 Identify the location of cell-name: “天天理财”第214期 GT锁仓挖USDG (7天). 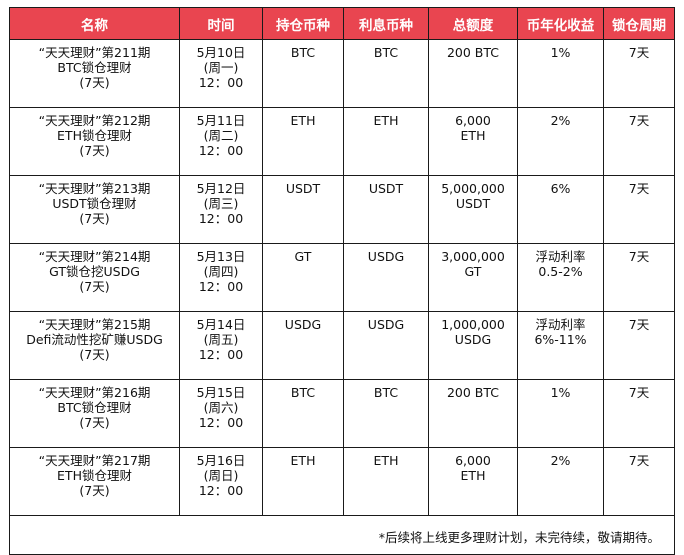
(94, 277).